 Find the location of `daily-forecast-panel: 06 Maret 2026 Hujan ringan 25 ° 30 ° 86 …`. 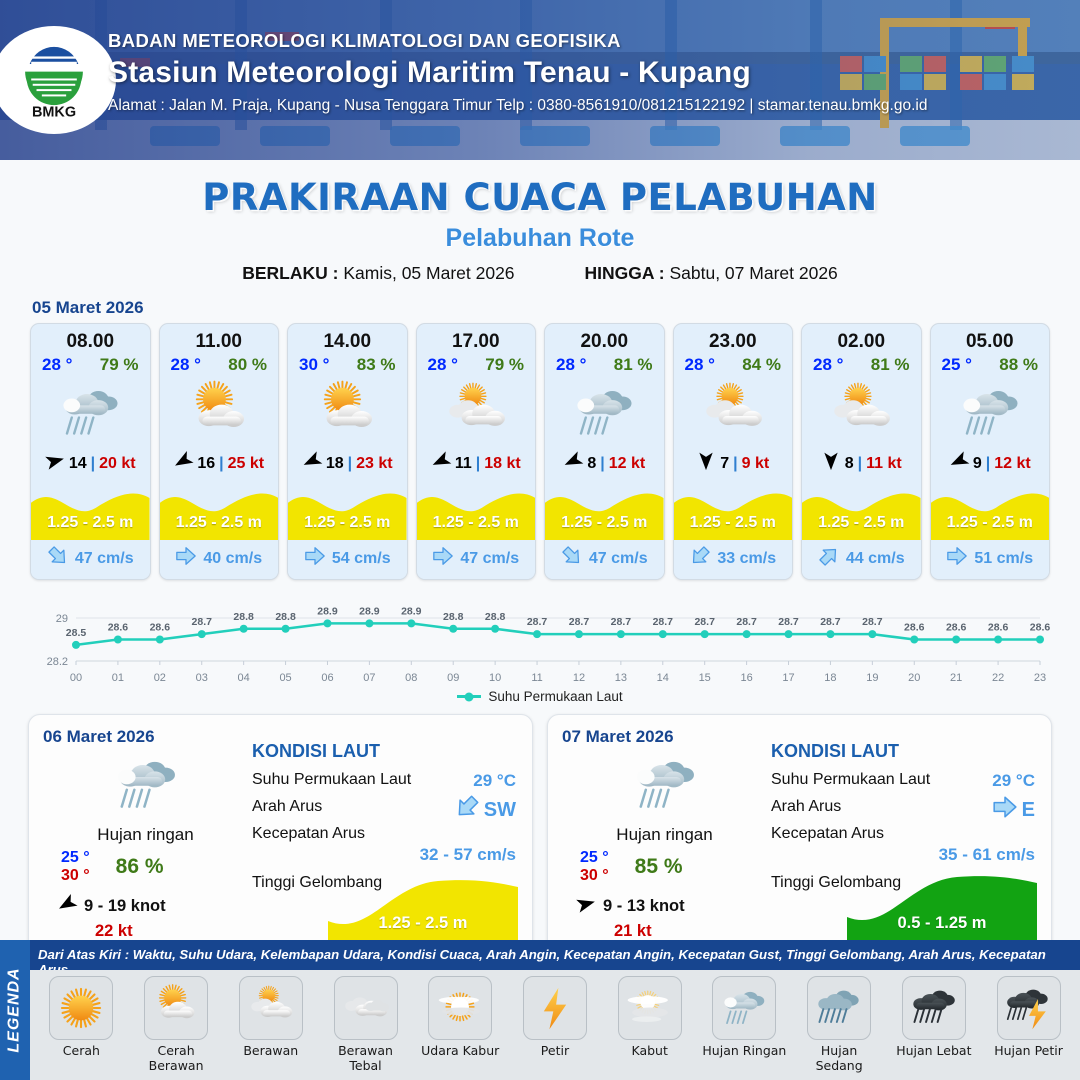

daily-forecast-panel: 06 Maret 2026 Hujan ringan 25 ° 30 ° 86 … is located at coordinates (280, 834).